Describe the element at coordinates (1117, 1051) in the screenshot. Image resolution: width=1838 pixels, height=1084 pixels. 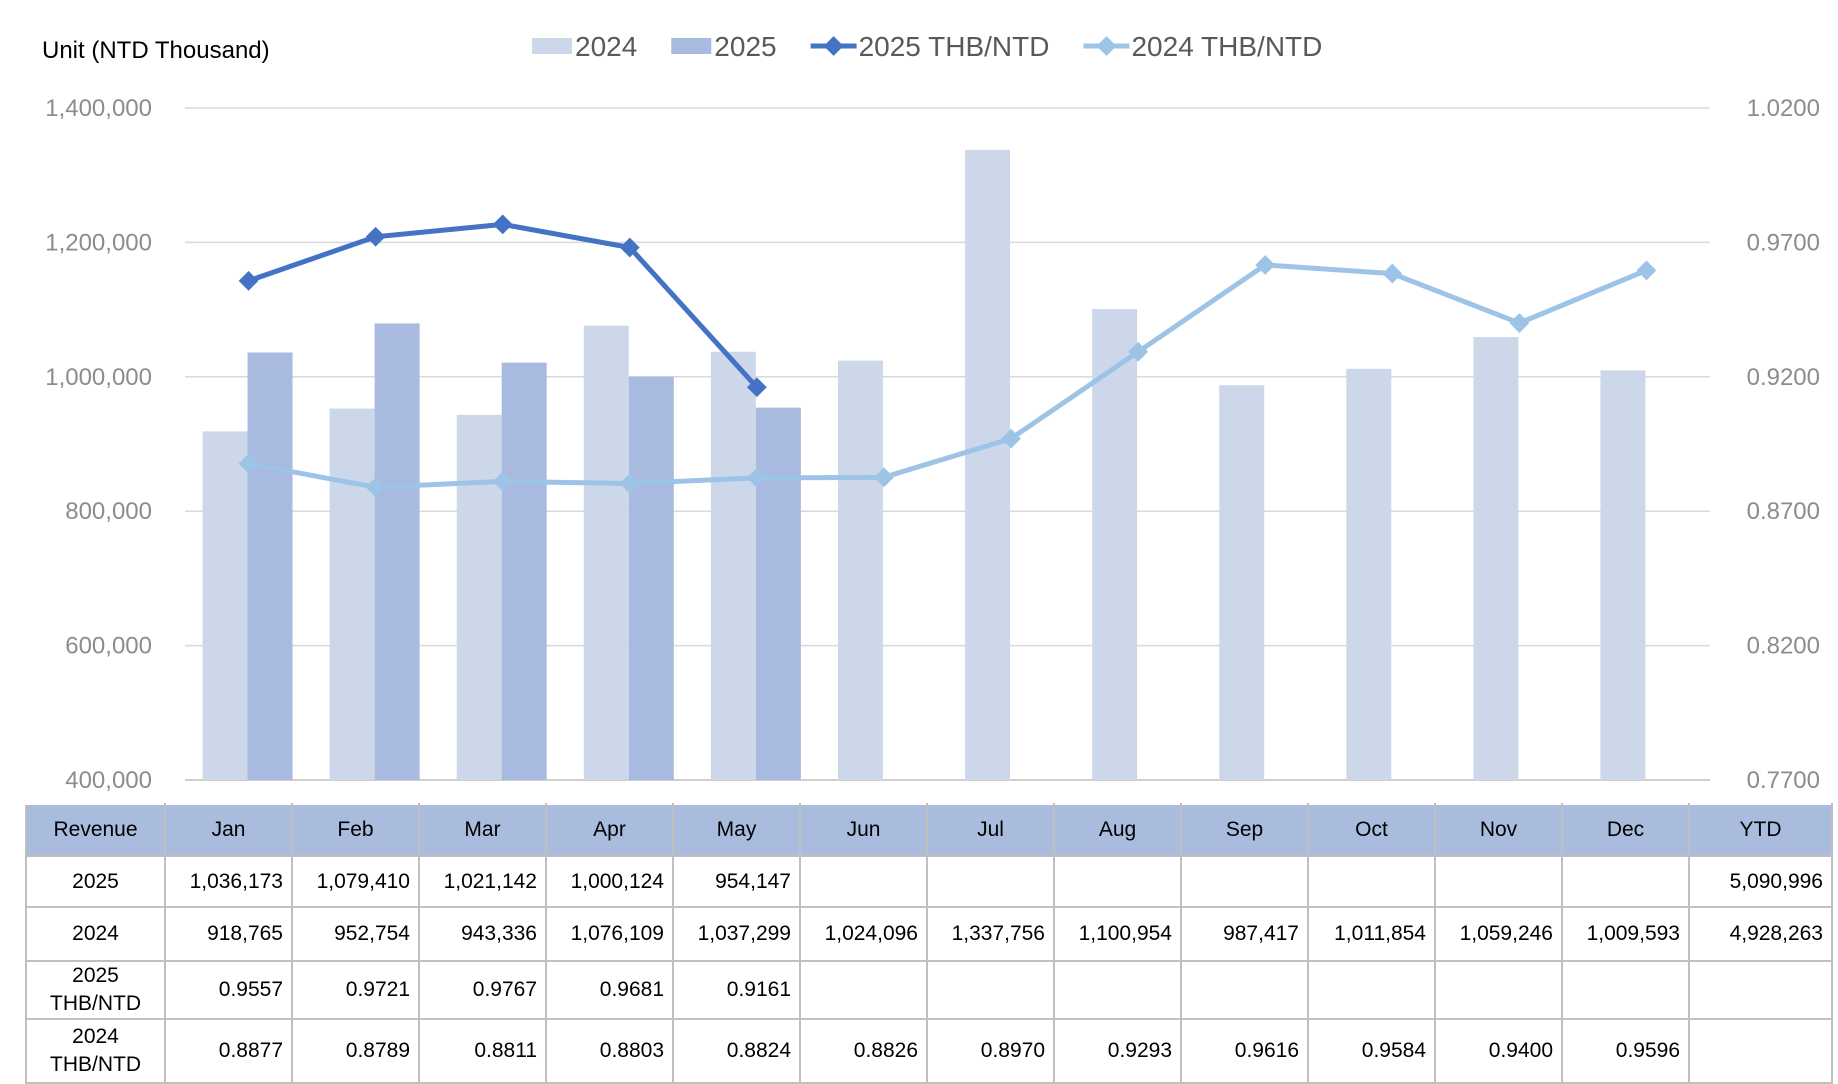
I see `table-cell: 0.9293` at that location.